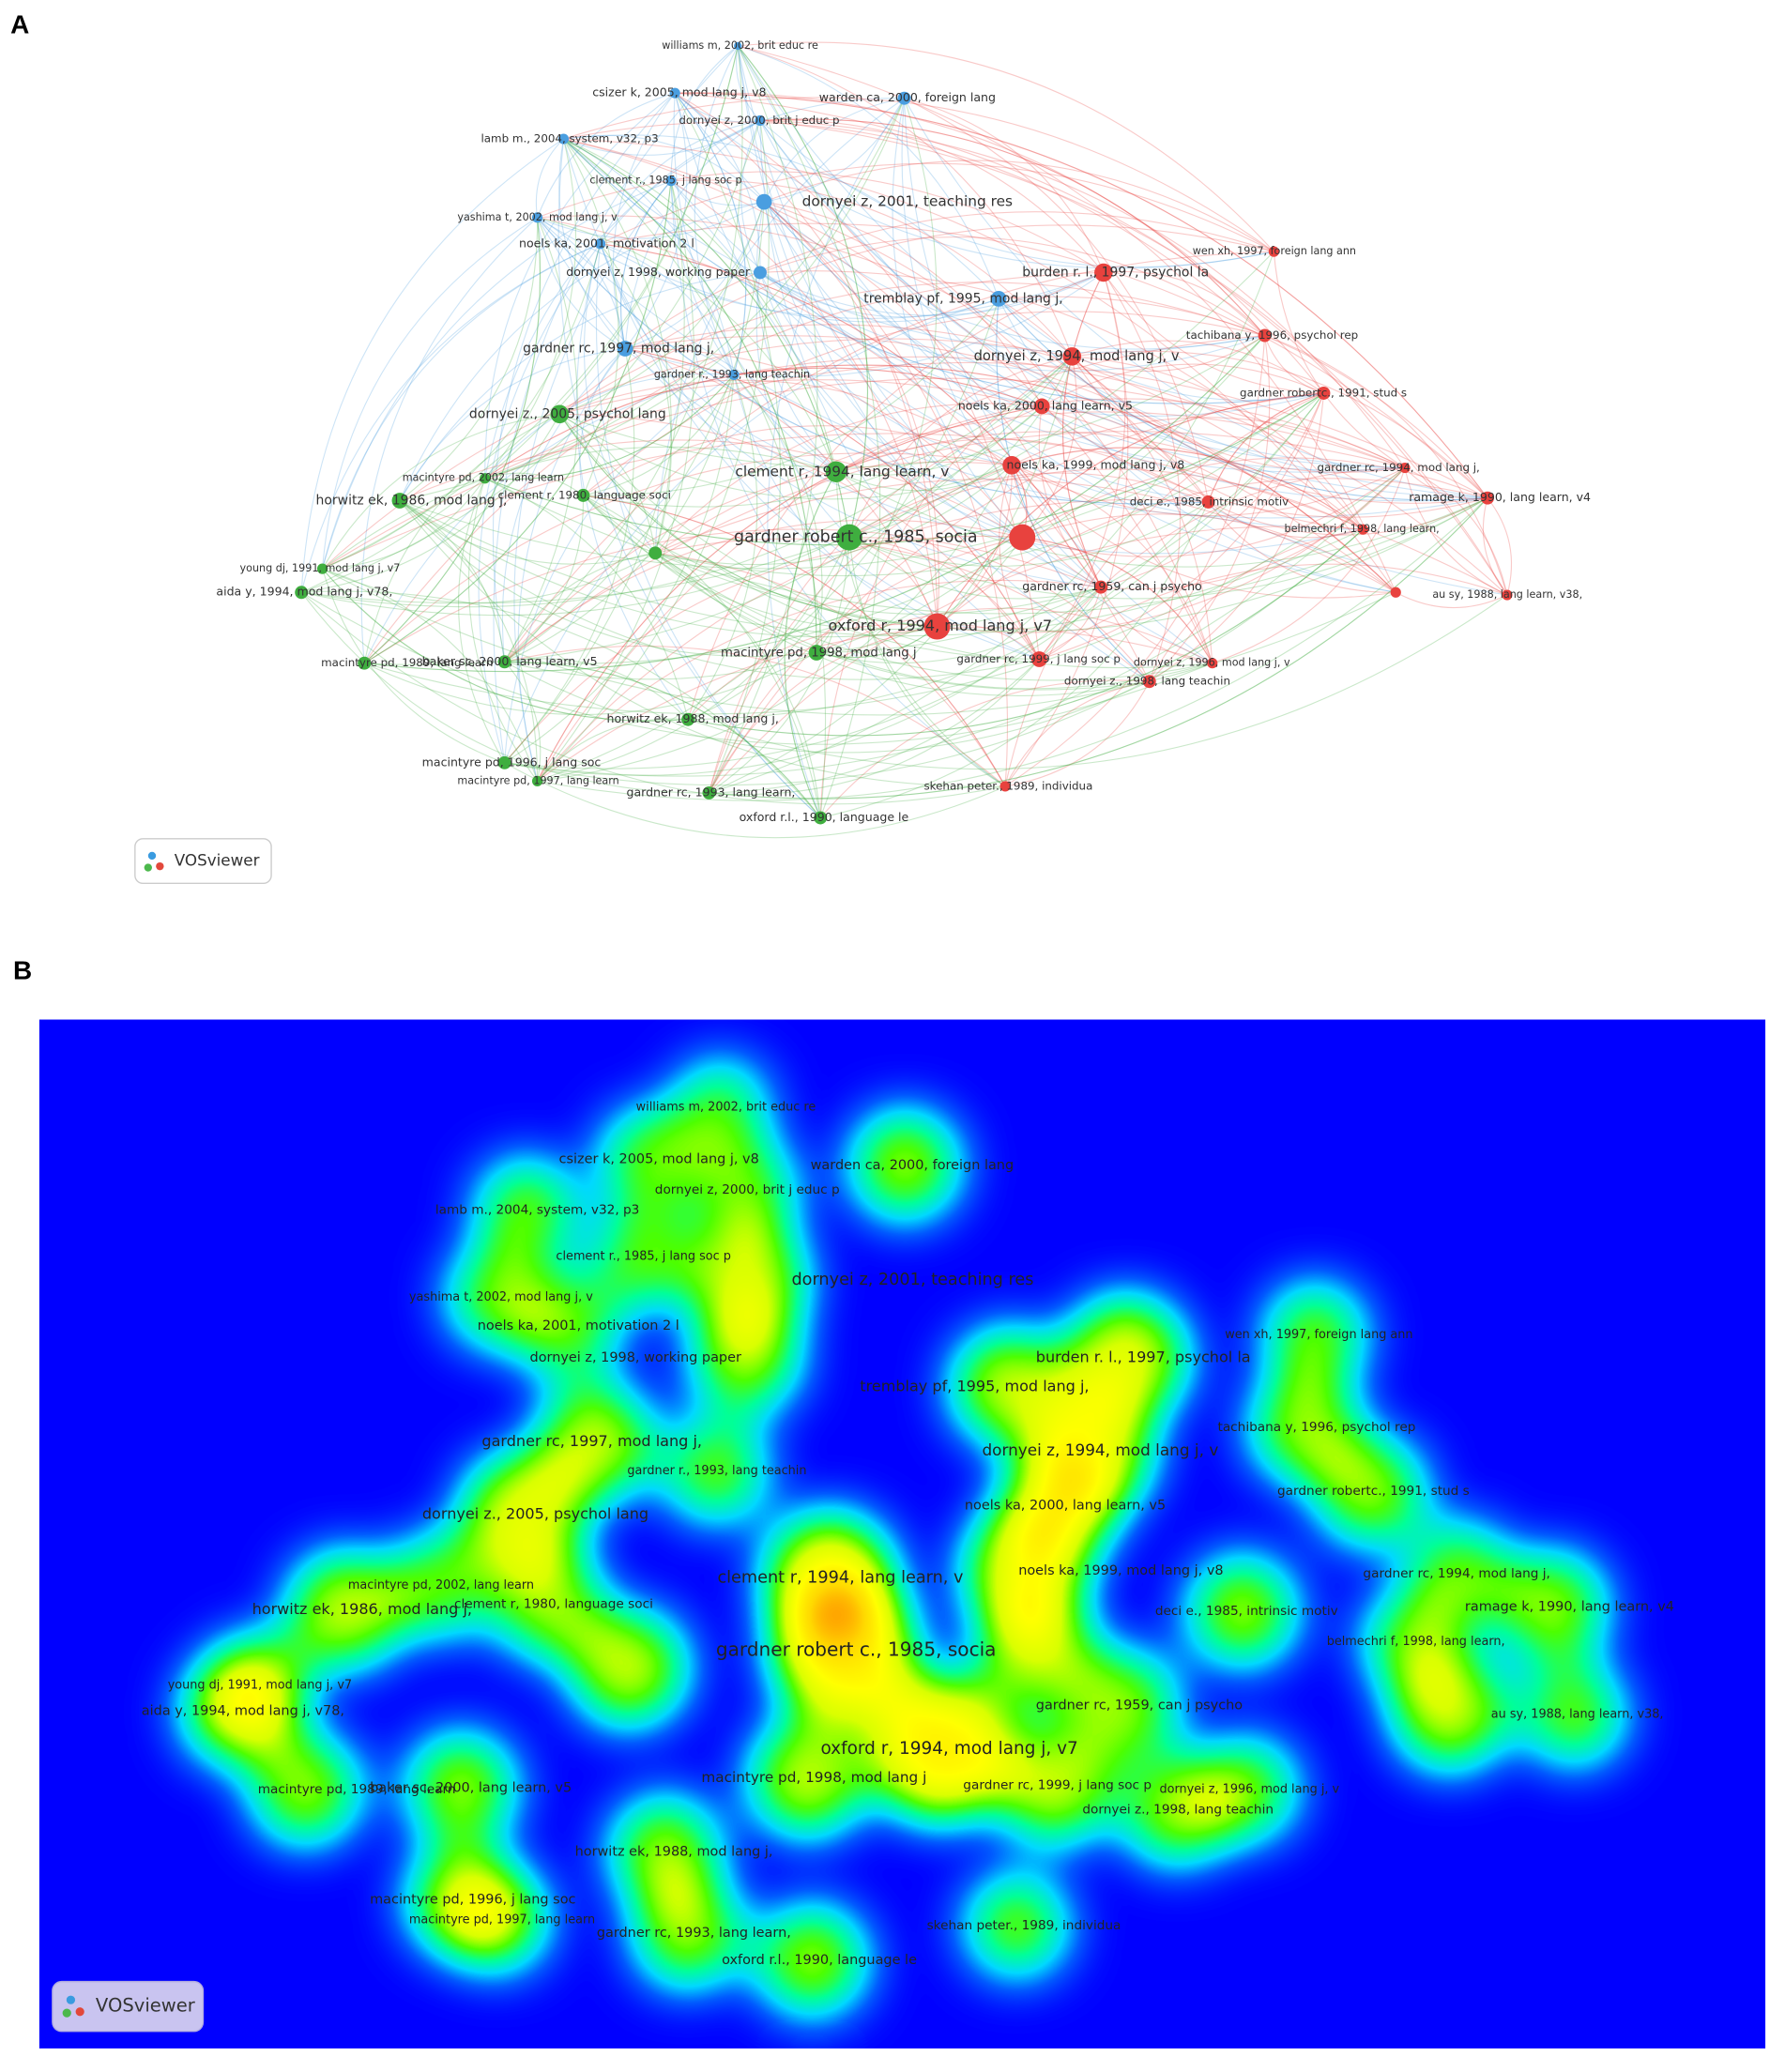  Describe the element at coordinates (1065, 1506) in the screenshot. I see `node-label: noels ka, 2000, lang learn, v5` at that location.